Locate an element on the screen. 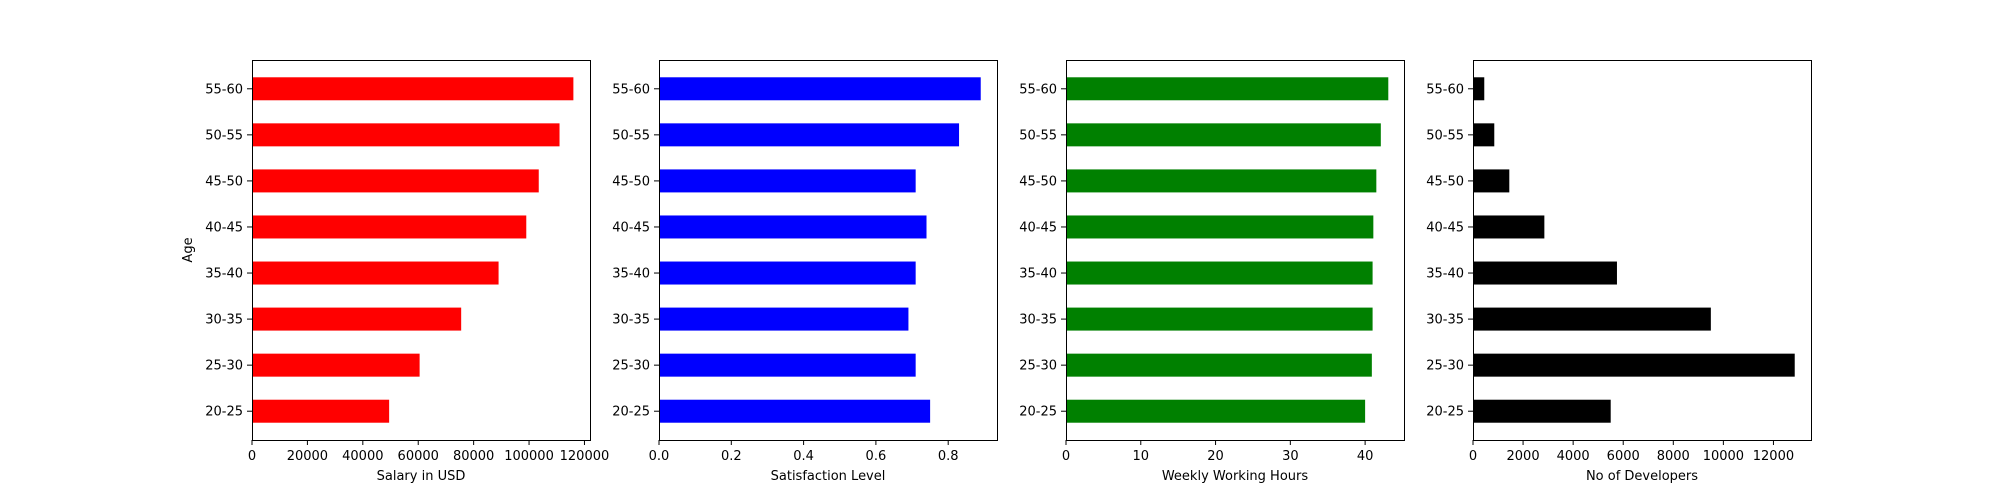  x-tick-label: 2000 is located at coordinates (1523, 456).